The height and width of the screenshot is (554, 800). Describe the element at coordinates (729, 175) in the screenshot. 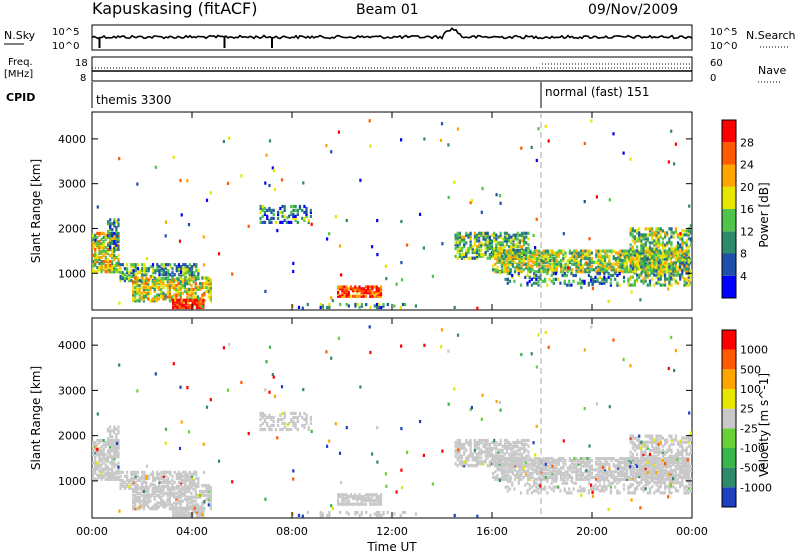

I see `colorbar-swatch` at that location.